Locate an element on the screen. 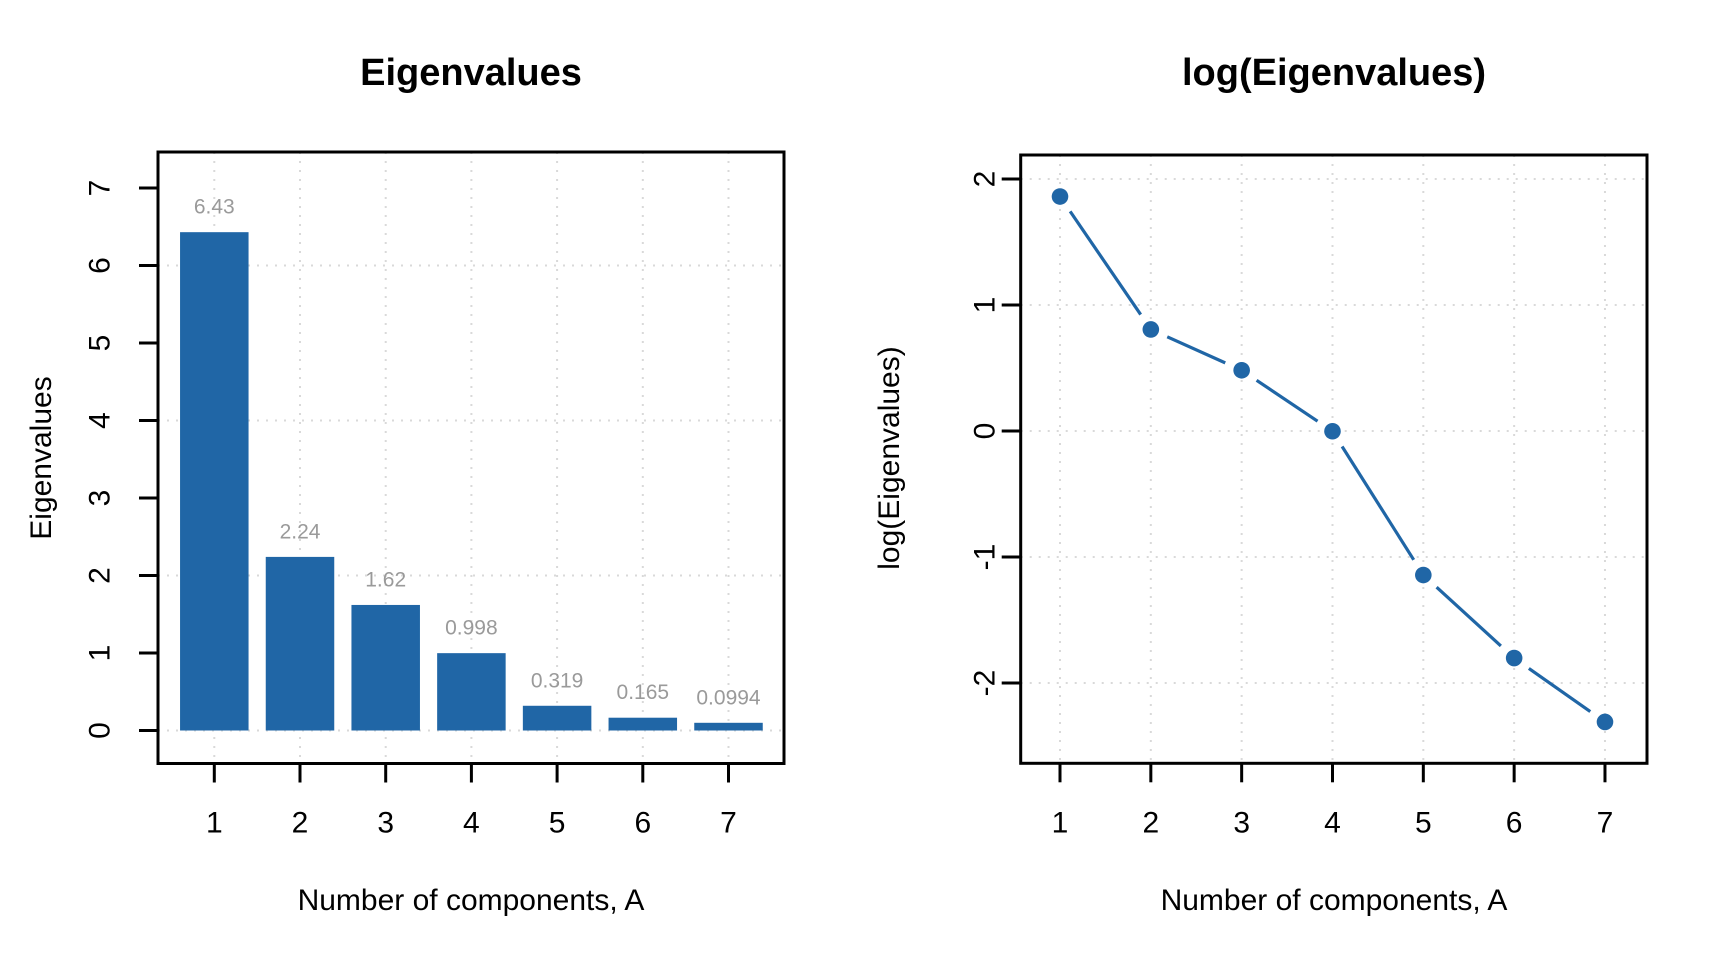 The image size is (1728, 960). bar-value-label: 6.43 is located at coordinates (214, 207).